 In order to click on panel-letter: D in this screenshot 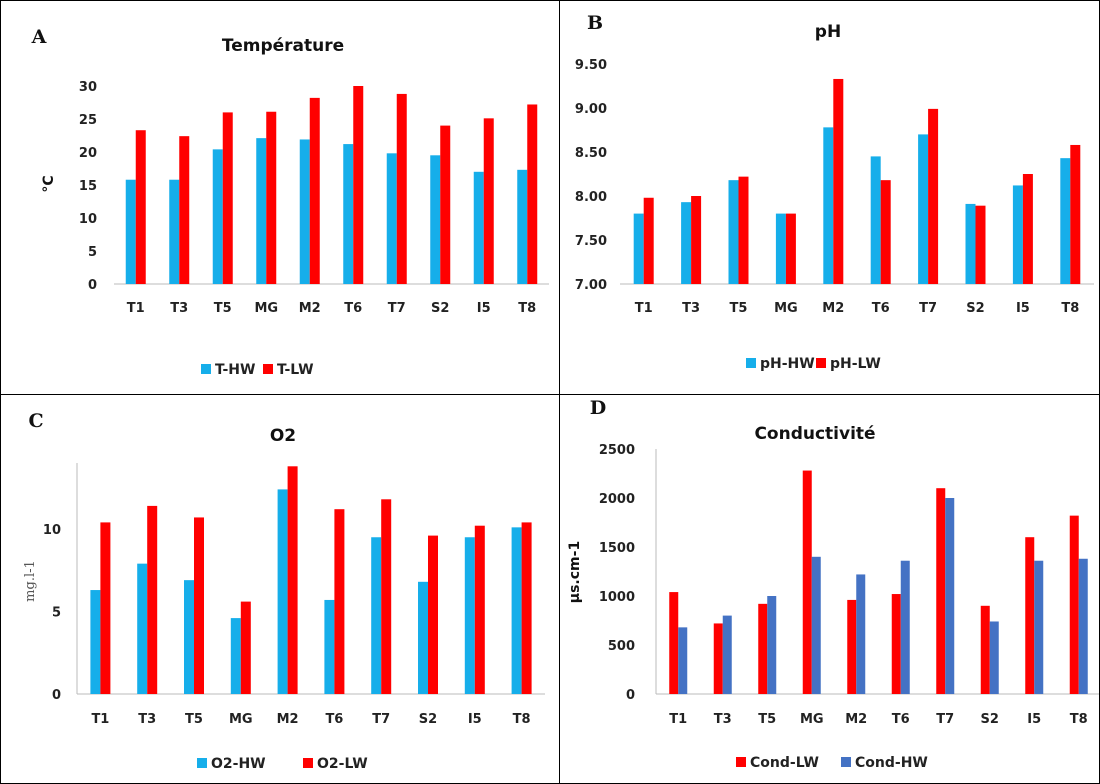, I will do `click(598, 408)`.